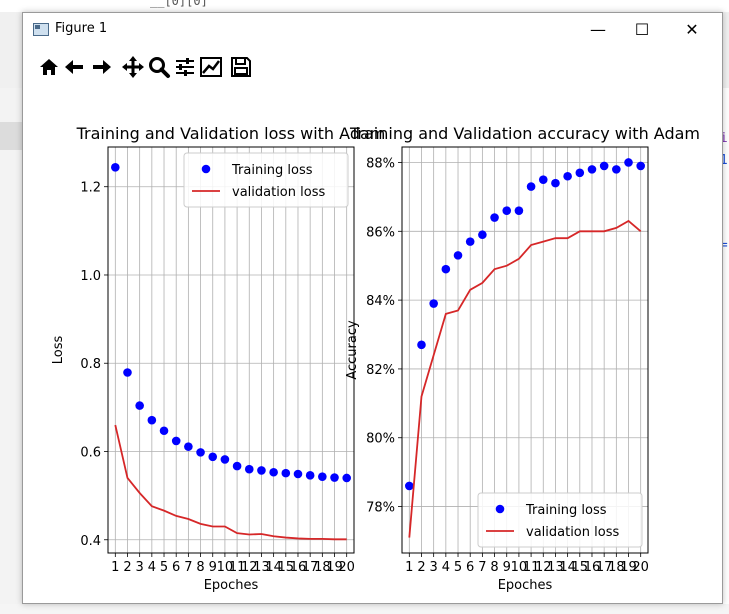  I want to click on configure-subplots-icon, so click(185, 67).